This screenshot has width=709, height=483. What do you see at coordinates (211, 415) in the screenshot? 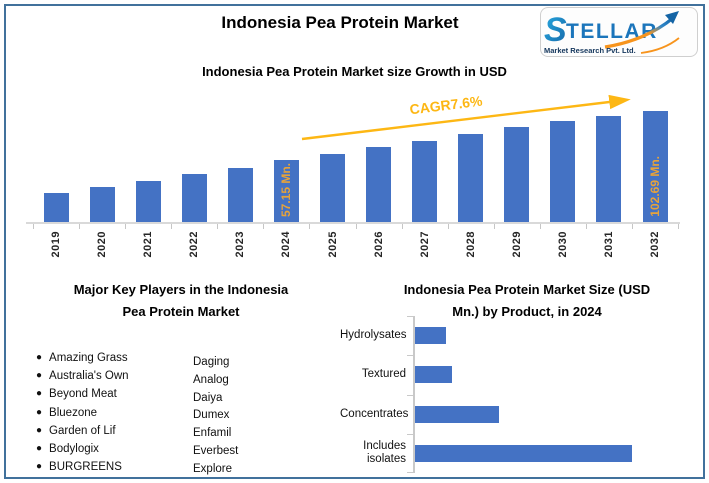
I see `key-player-item: Dumex` at bounding box center [211, 415].